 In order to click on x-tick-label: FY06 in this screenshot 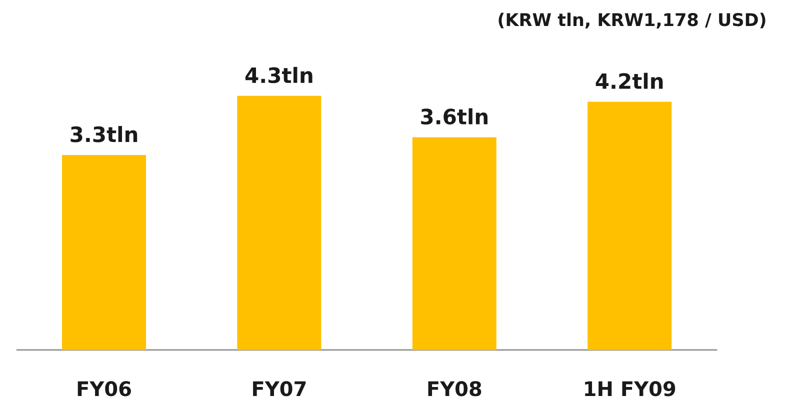, I will do `click(104, 388)`.